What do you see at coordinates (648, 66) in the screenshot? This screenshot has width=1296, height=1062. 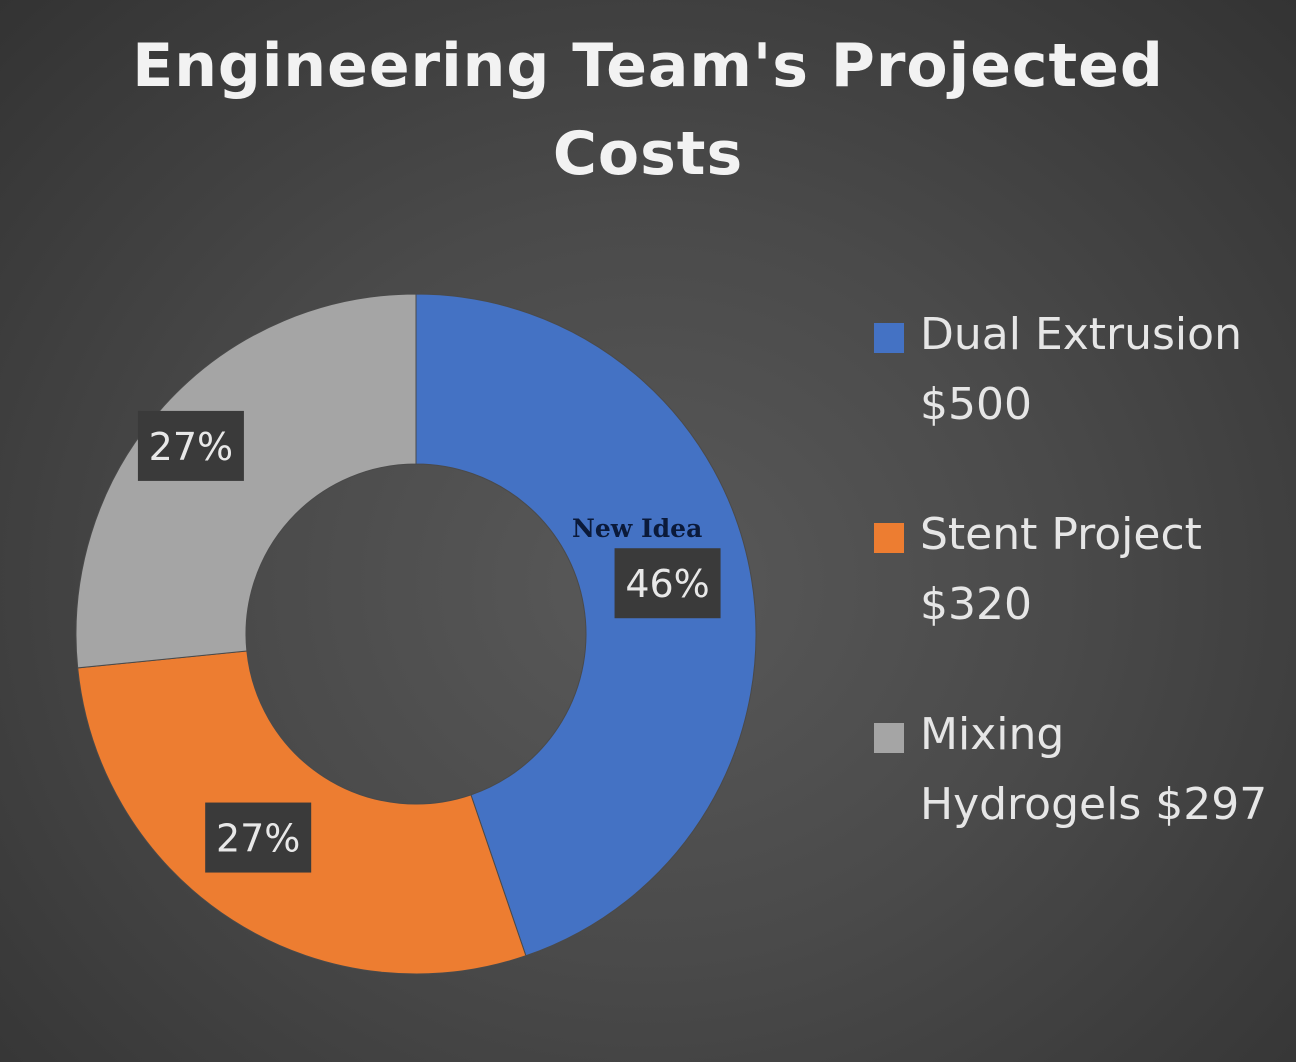 I see `chart-title-line-1: Engineering Team's Projected` at bounding box center [648, 66].